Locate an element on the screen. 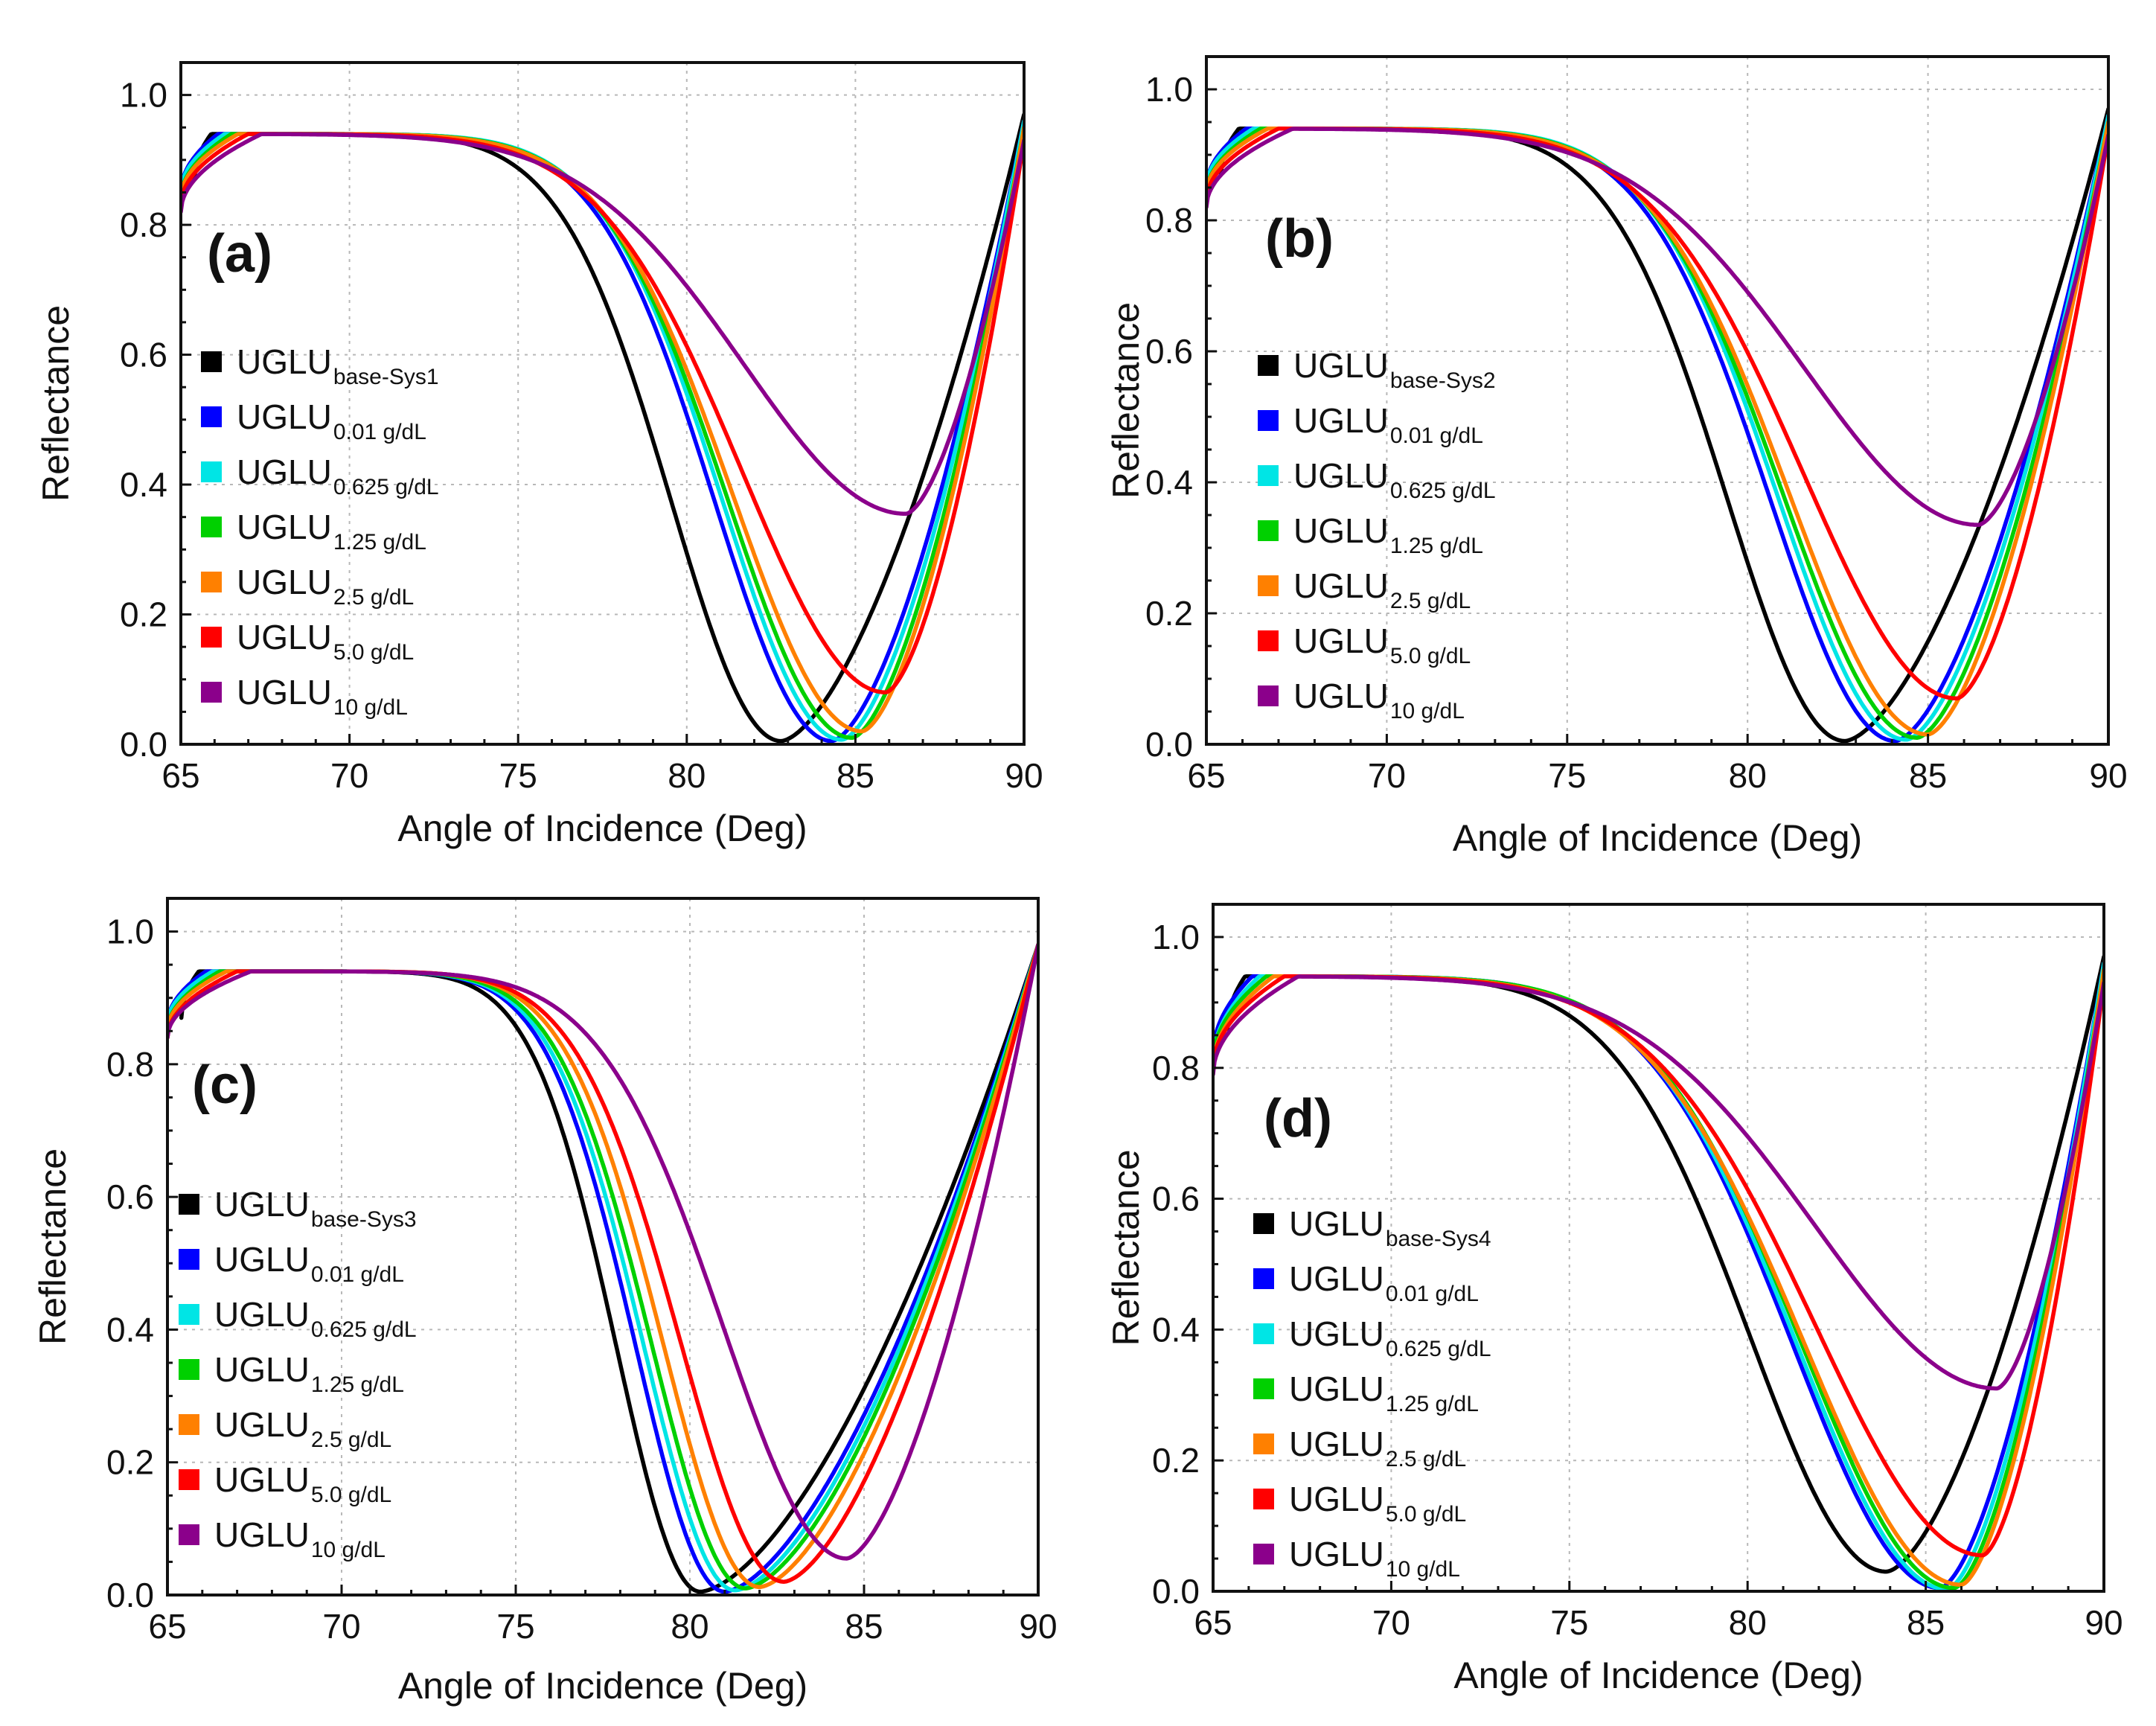 Image resolution: width=2156 pixels, height=1726 pixels. series-group is located at coordinates (602, 428).